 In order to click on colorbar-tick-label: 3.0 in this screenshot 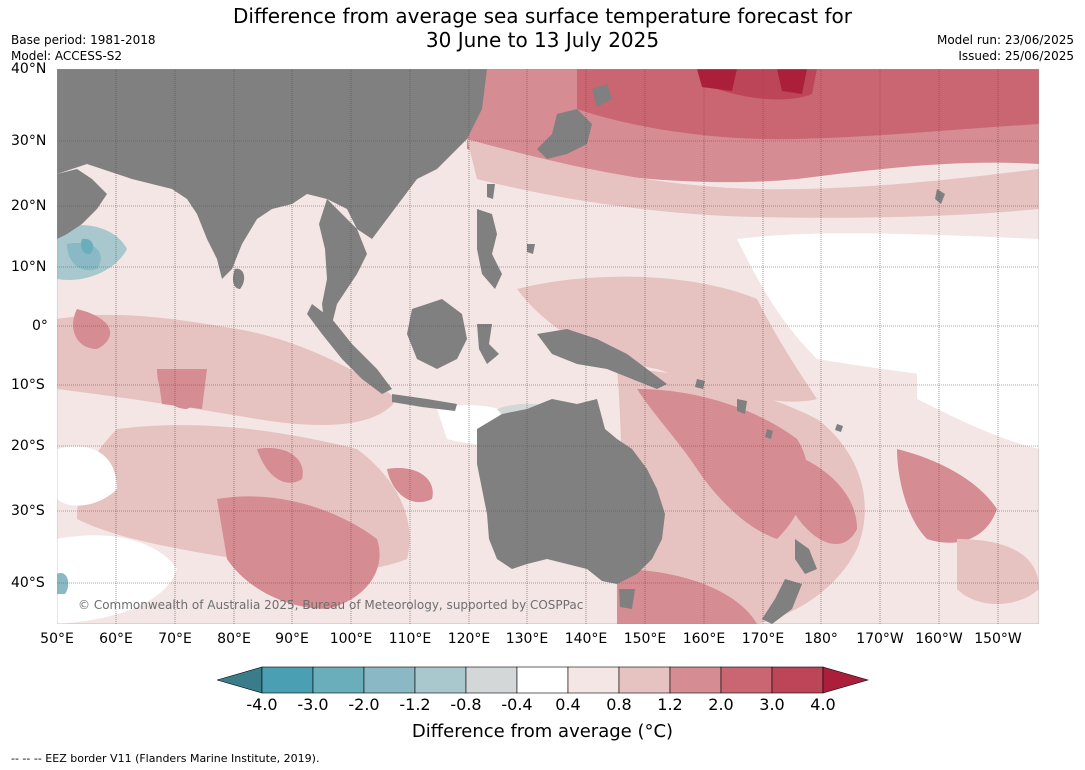, I will do `click(772, 704)`.